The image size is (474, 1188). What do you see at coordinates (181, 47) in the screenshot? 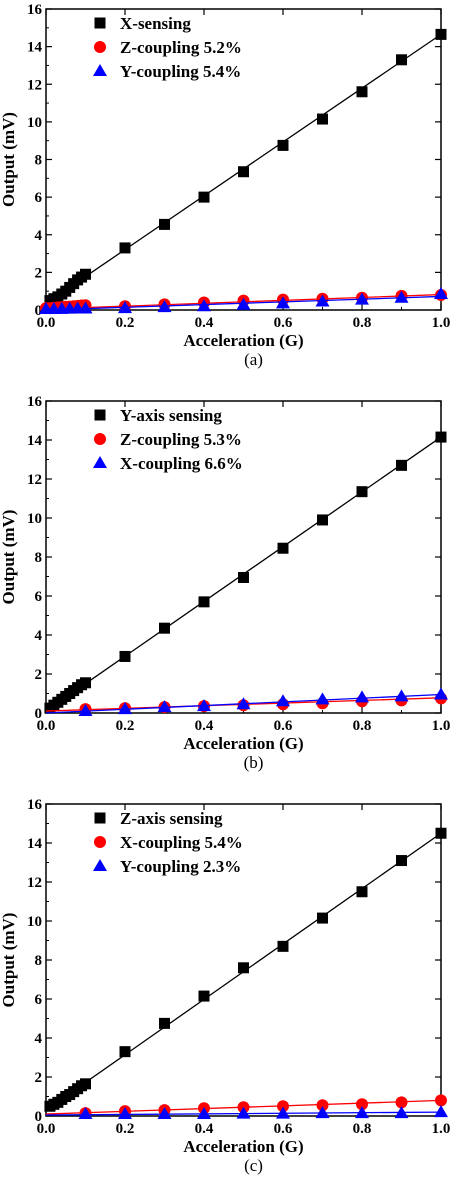
I see `legend-label: Z-coupling 5.2%` at bounding box center [181, 47].